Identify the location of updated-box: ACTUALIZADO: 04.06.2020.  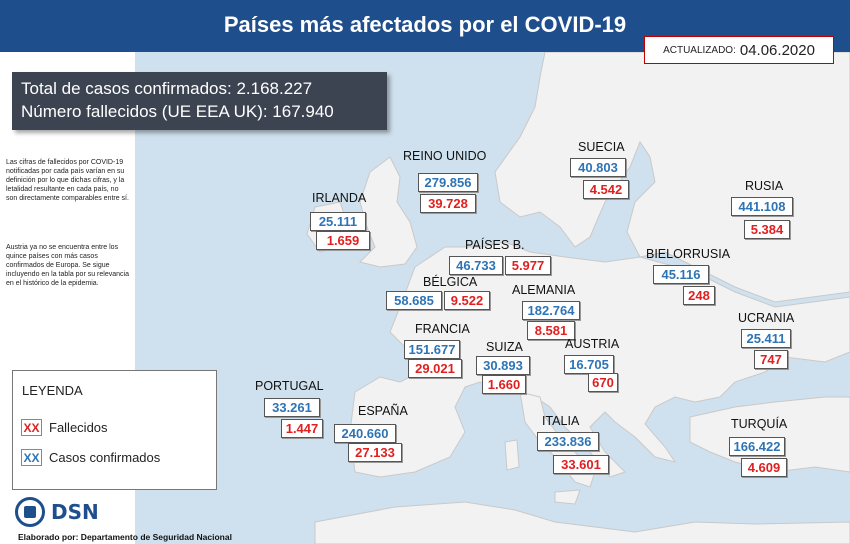
(739, 50).